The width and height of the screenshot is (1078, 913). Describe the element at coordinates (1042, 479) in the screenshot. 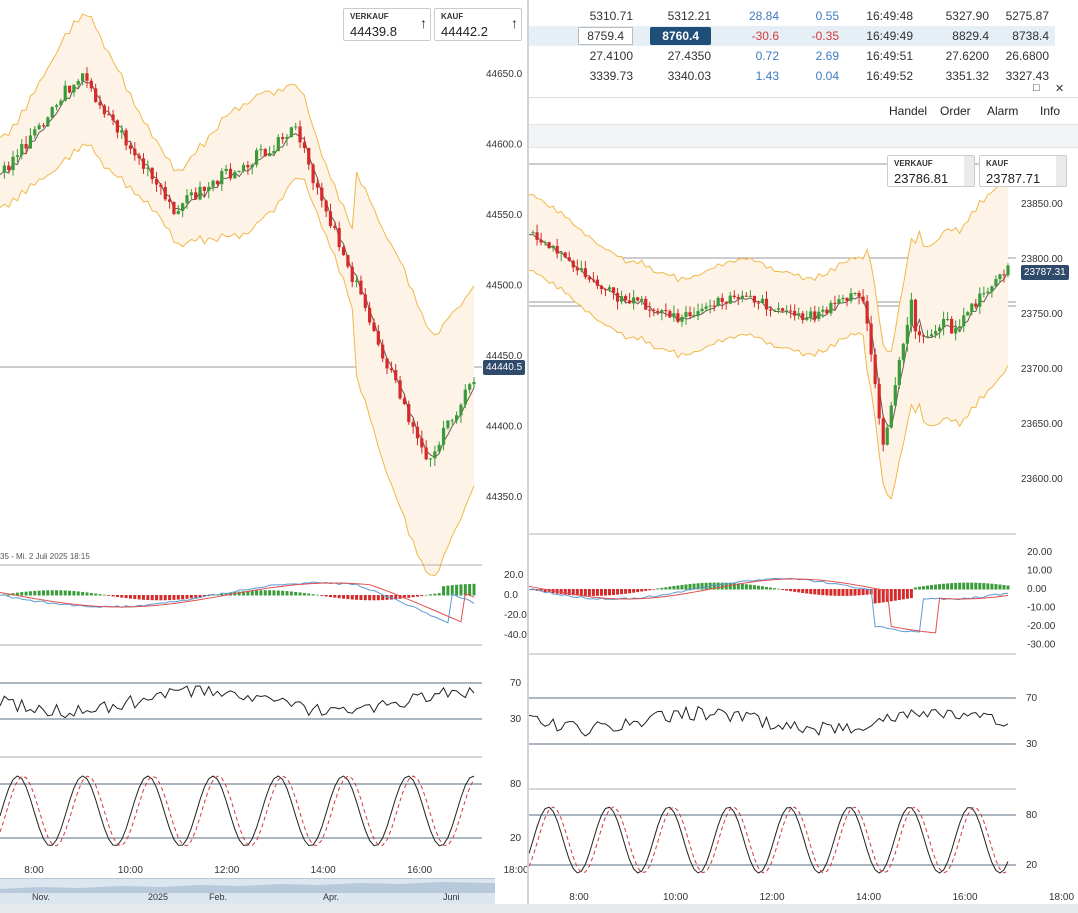

I see `y-tick-label: 23600.00` at that location.